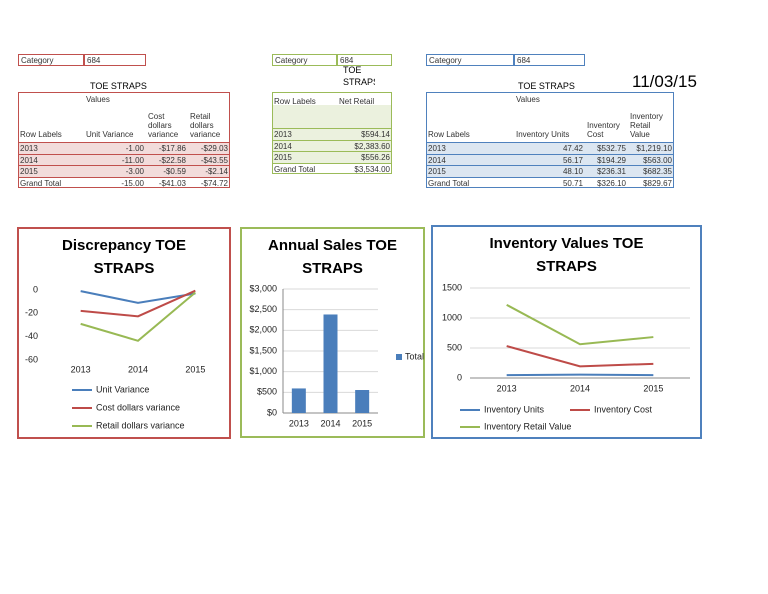 Image resolution: width=768 pixels, height=594 pixels. Describe the element at coordinates (611, 160) in the screenshot. I see `table-cell: $194.29` at that location.